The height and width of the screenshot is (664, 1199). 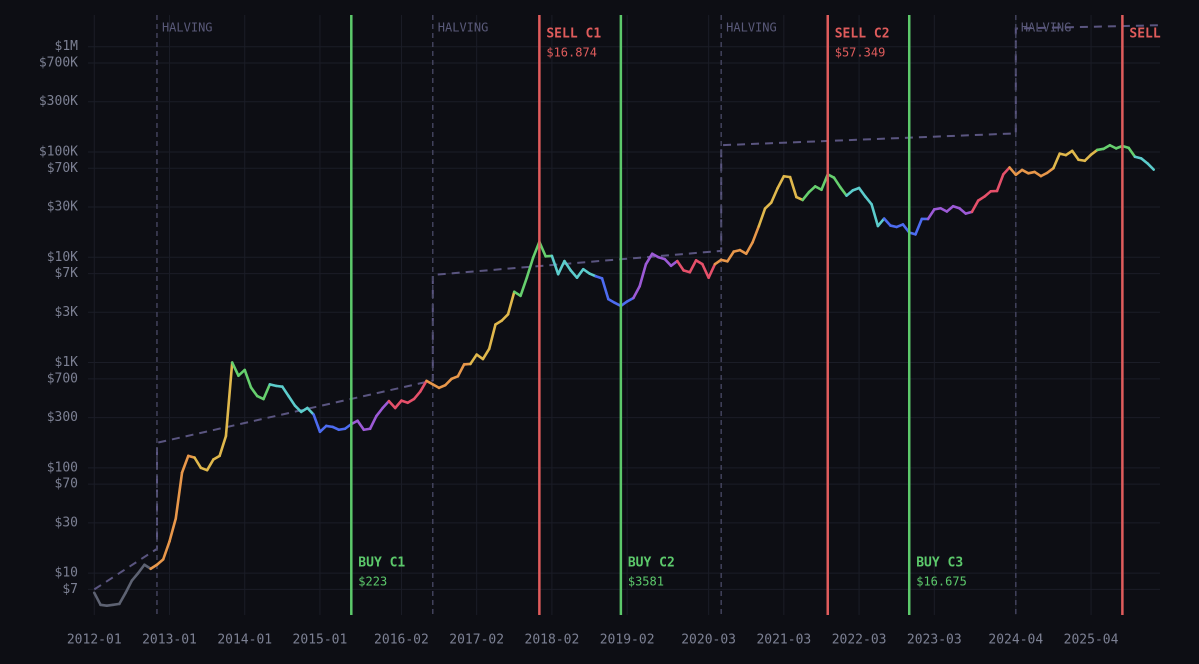 I want to click on x-tick-label: 2013-01, so click(x=169, y=640).